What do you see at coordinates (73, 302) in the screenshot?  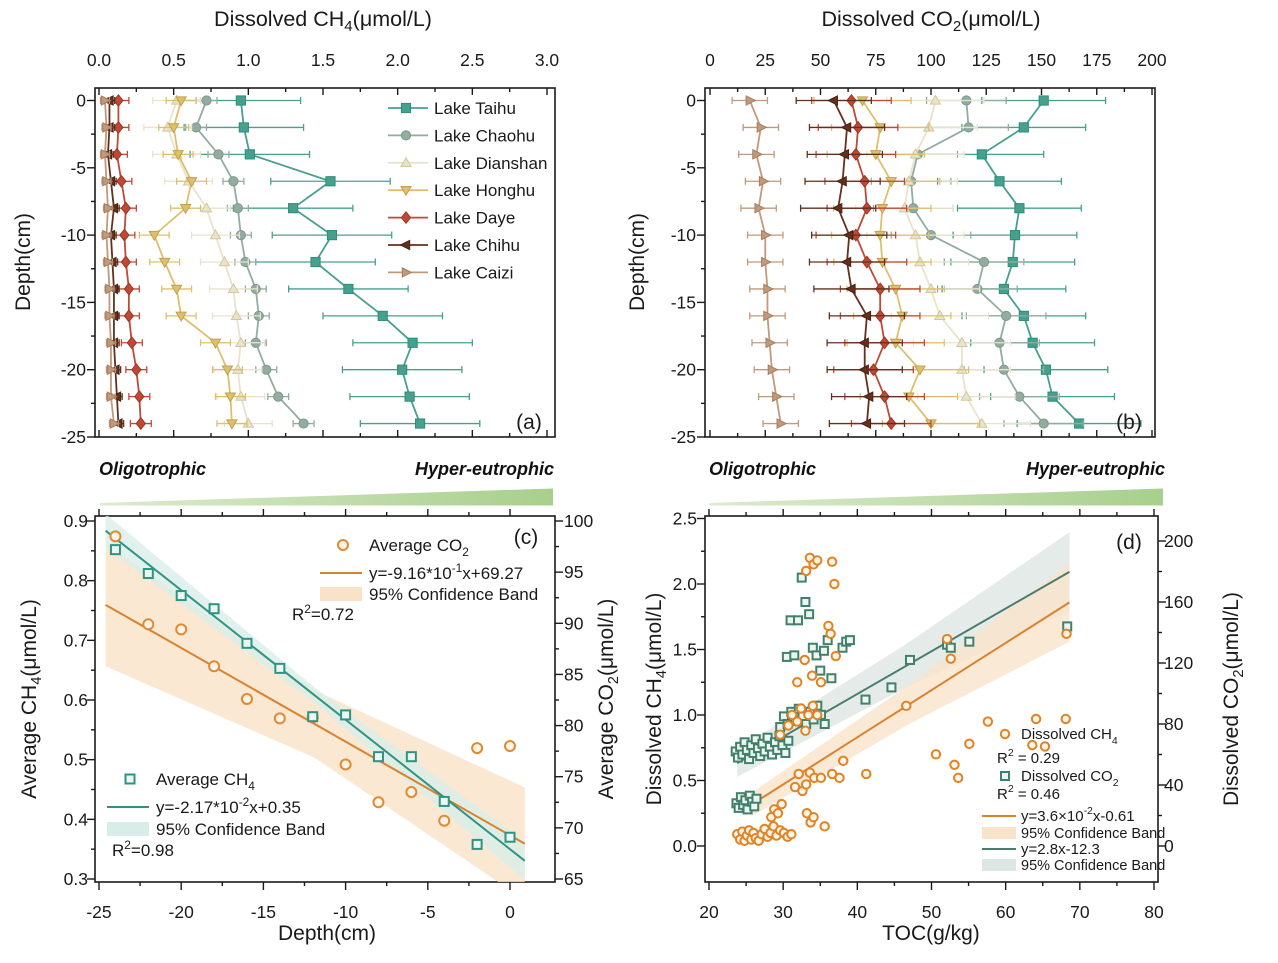 I see `panel-a-ytick-label: -15` at bounding box center [73, 302].